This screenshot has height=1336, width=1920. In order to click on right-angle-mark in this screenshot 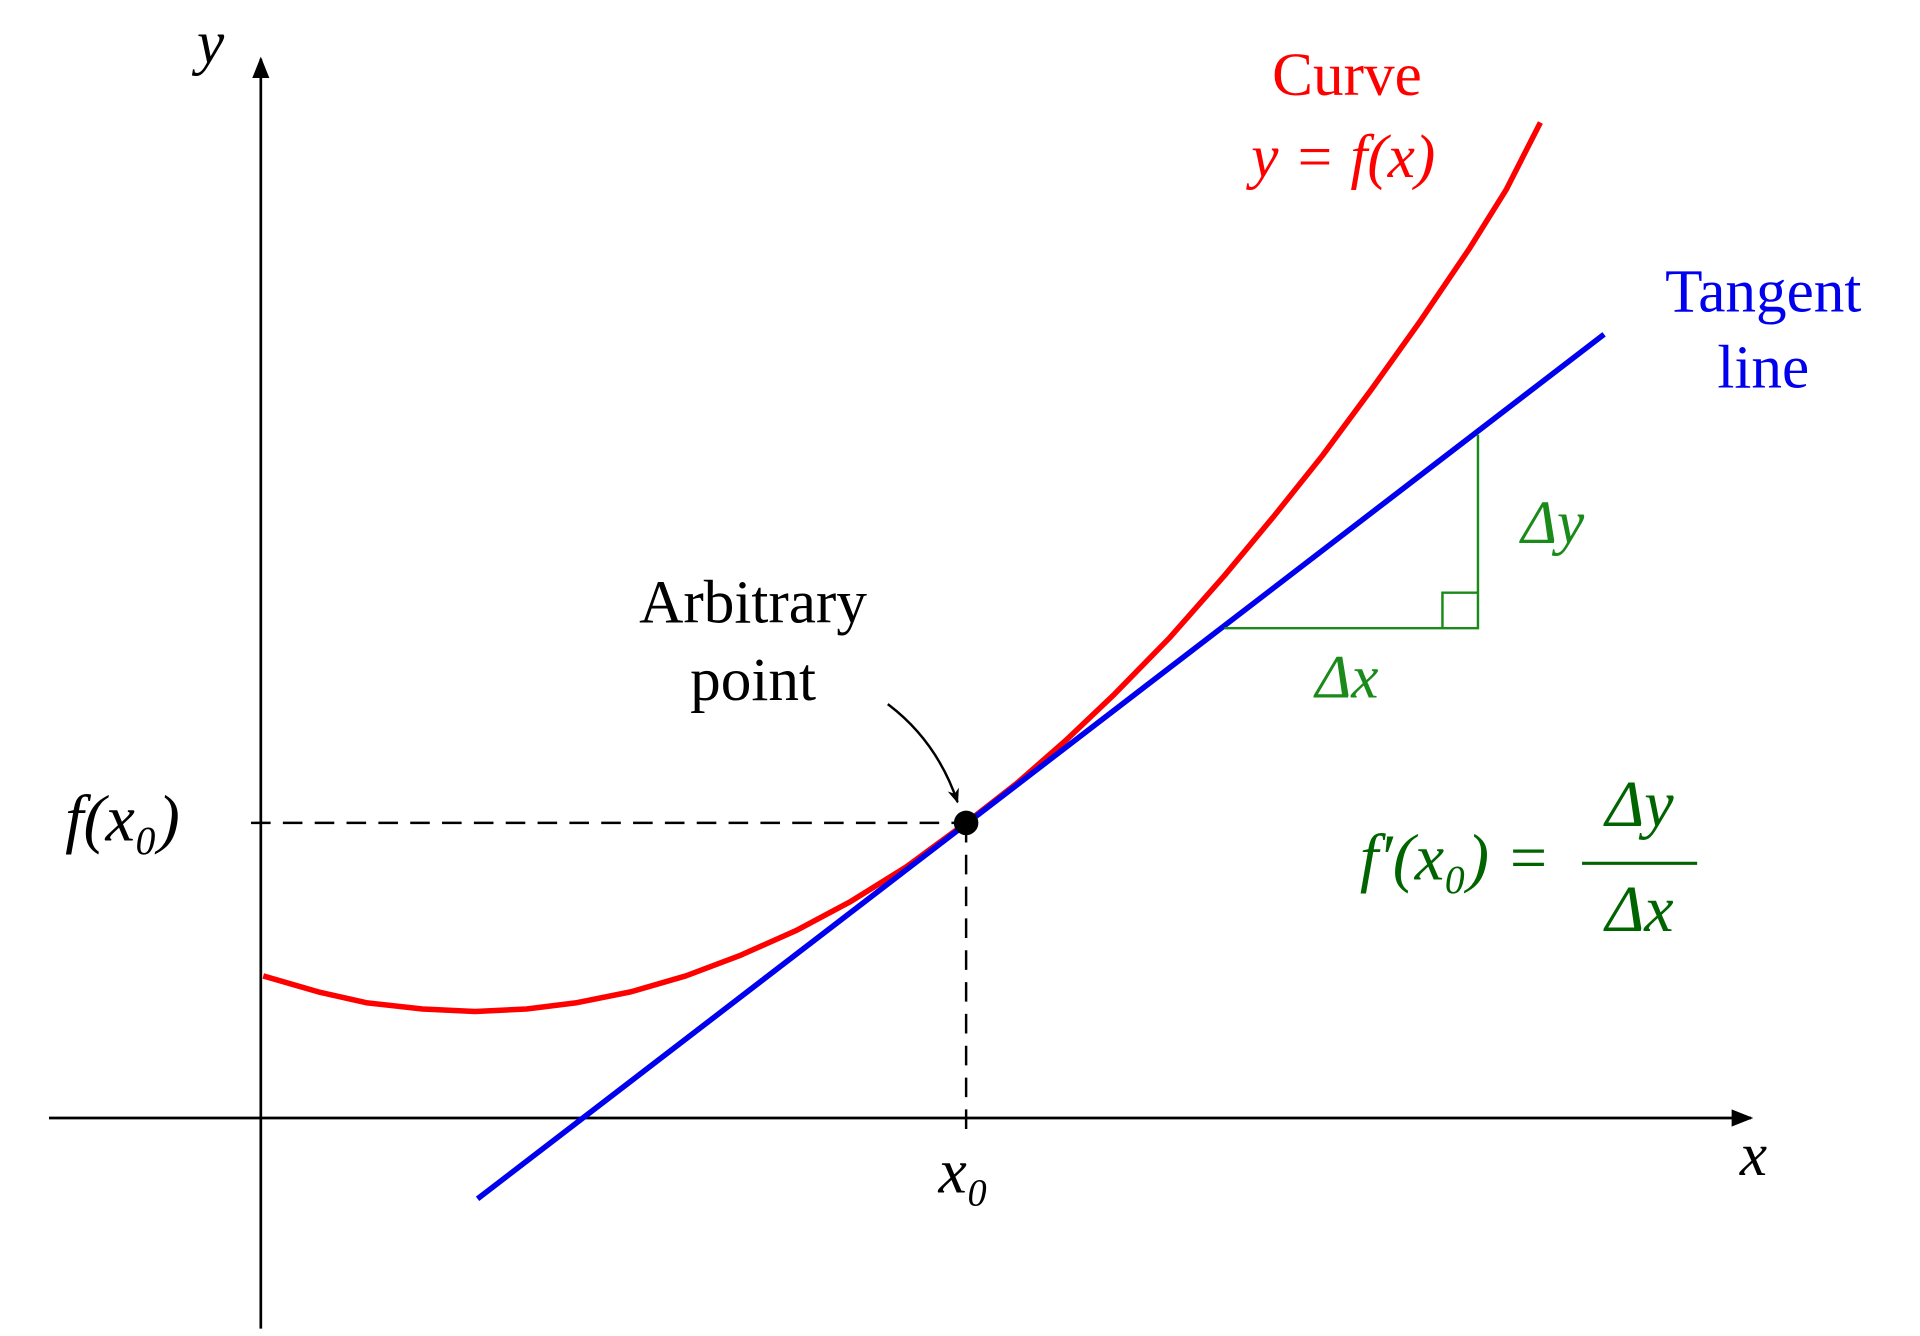, I will do `click(1459, 610)`.